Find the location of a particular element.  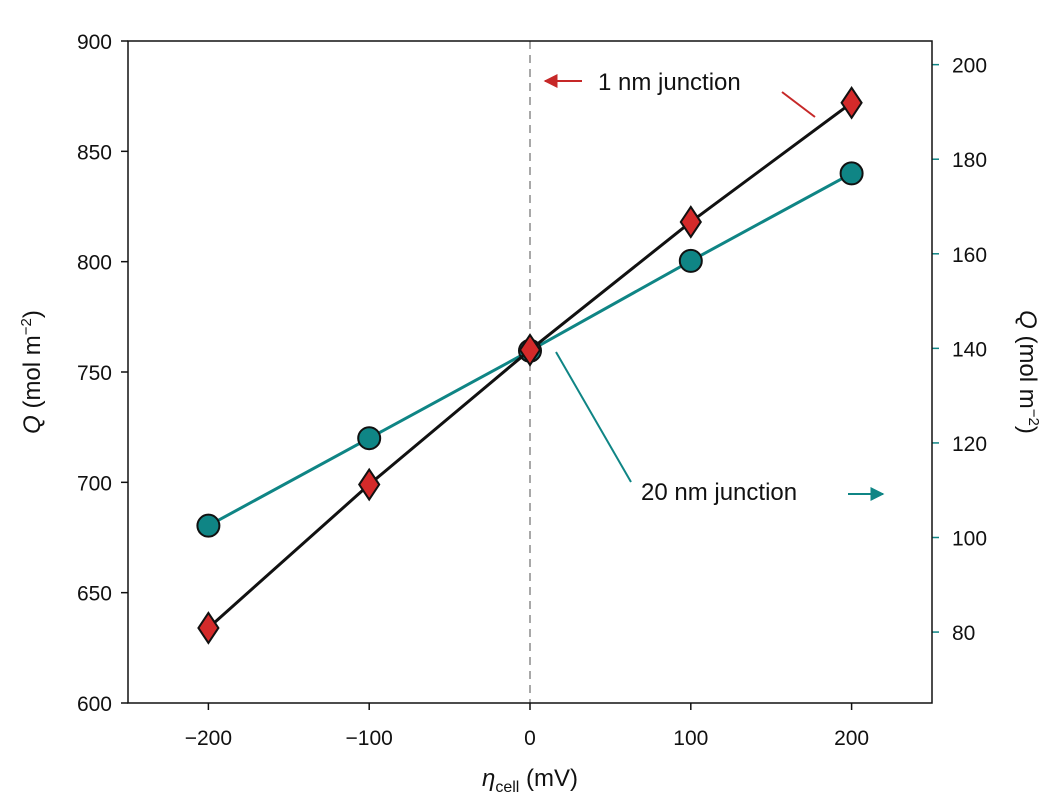

y-right-axis-title: Q (mol m−2) is located at coordinates (1028, 372).